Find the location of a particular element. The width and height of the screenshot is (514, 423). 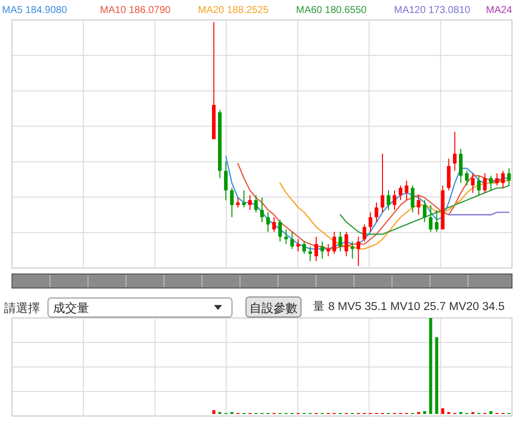

text: MA60 180.6550 is located at coordinates (332, 10).